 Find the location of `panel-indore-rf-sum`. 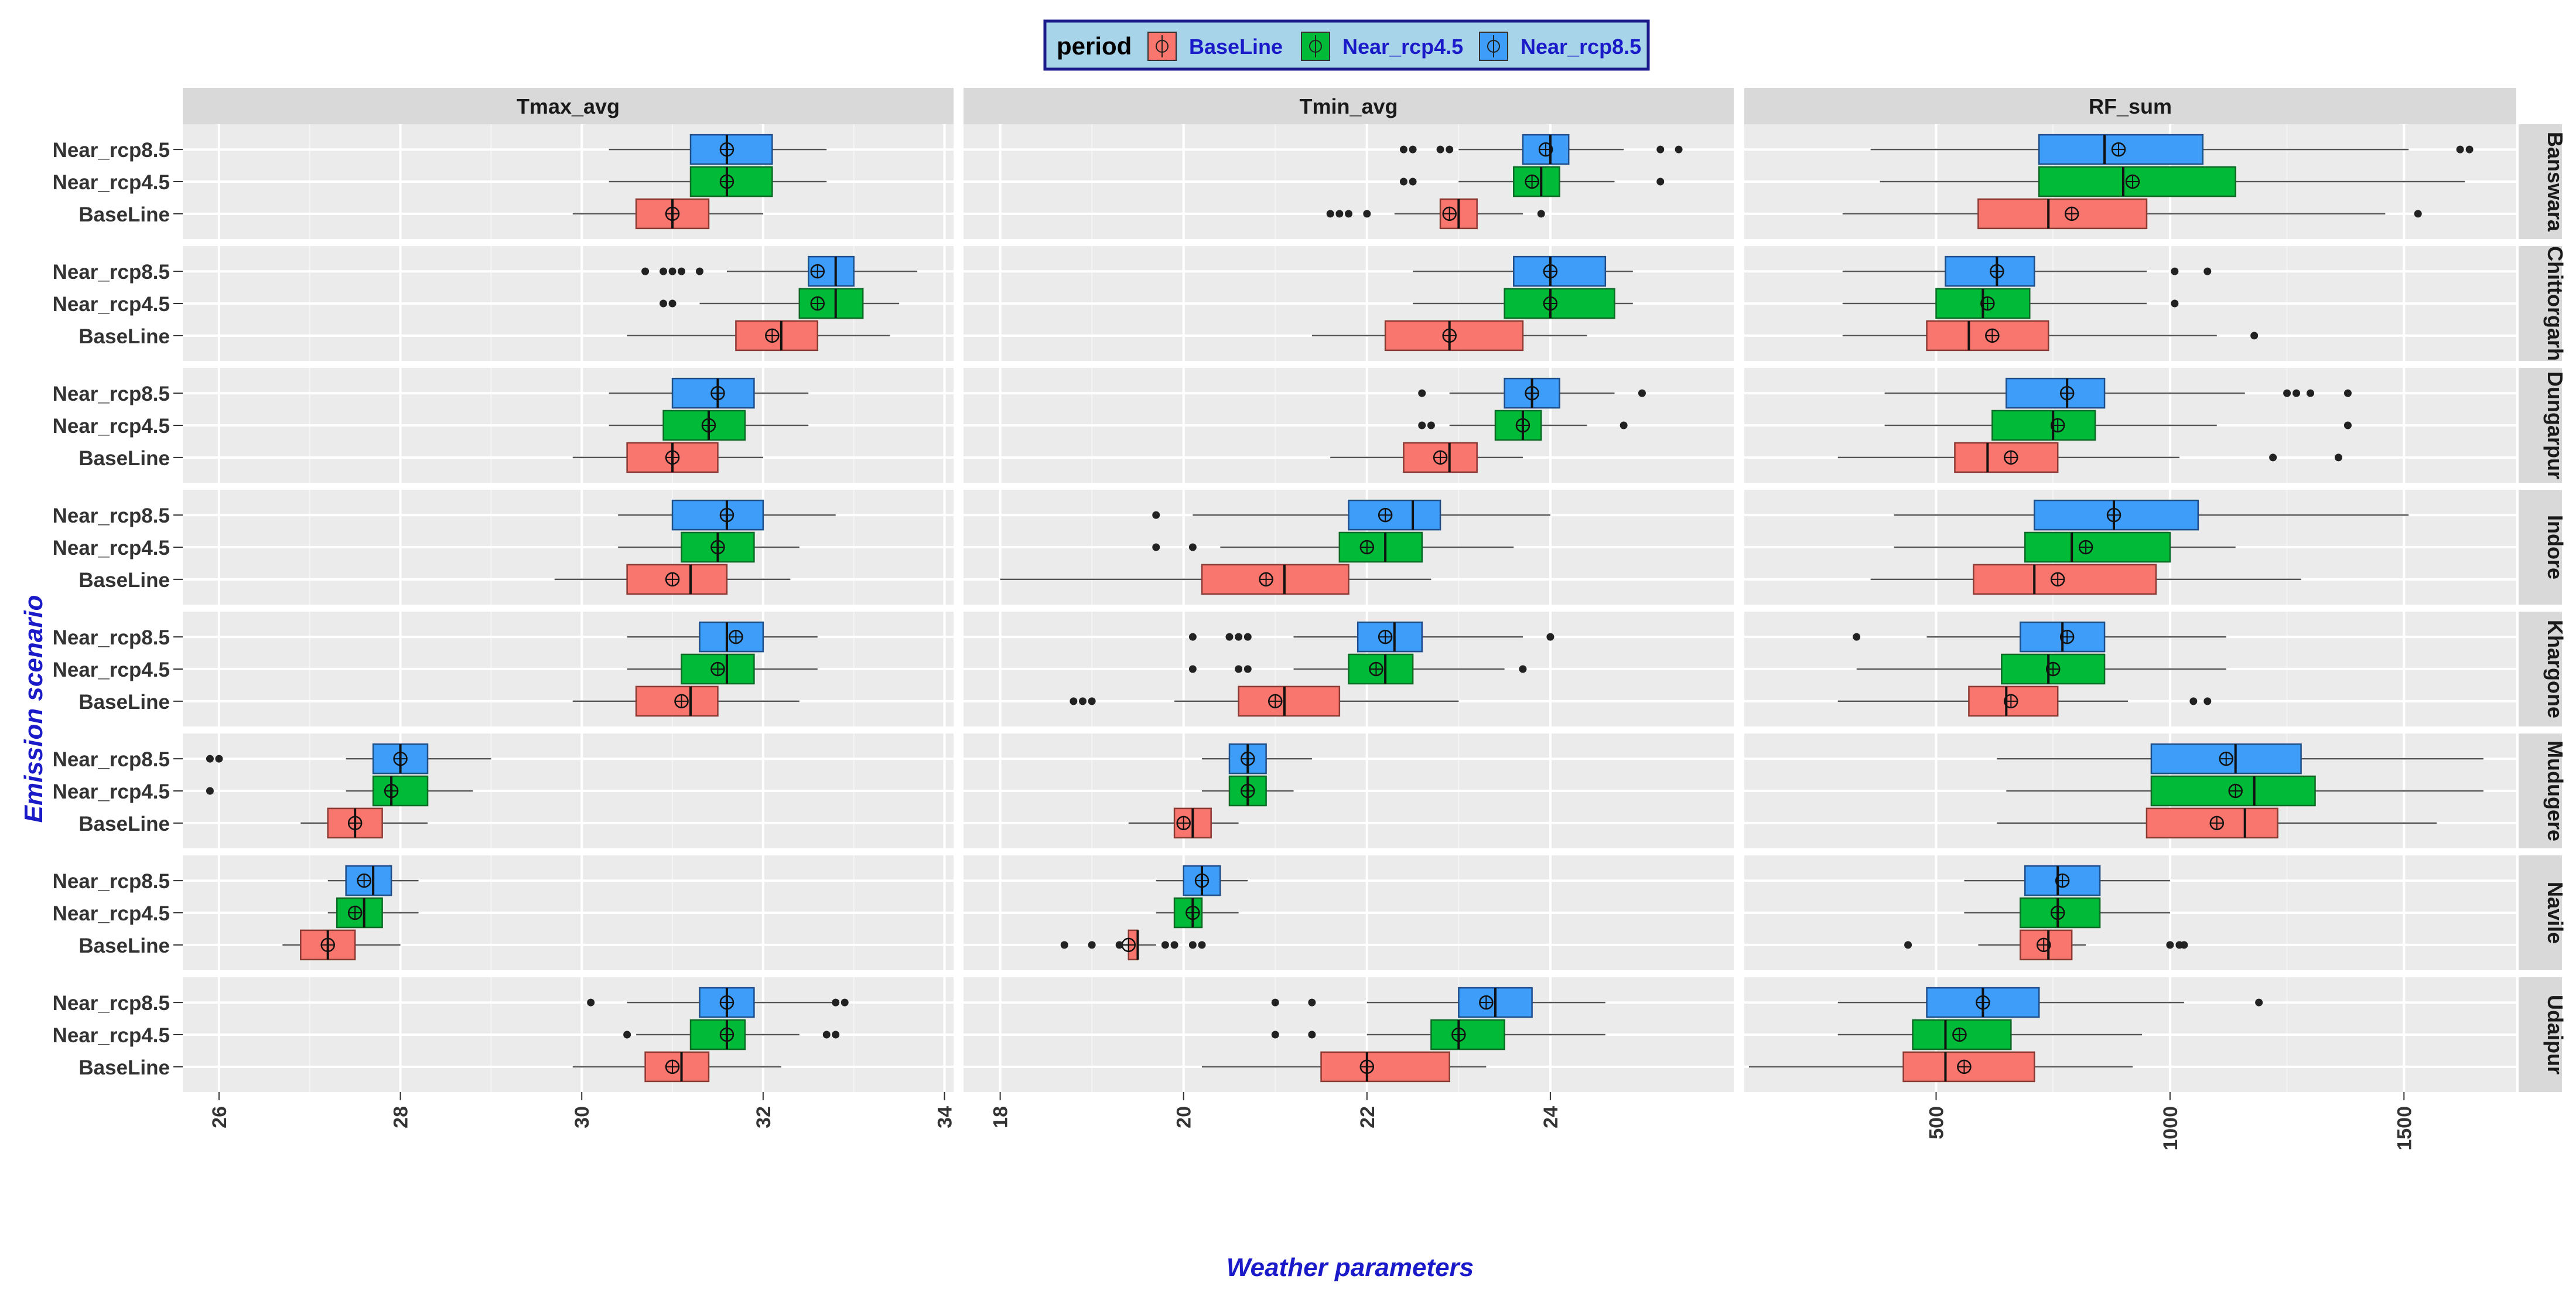

panel-indore-rf-sum is located at coordinates (2130, 547).